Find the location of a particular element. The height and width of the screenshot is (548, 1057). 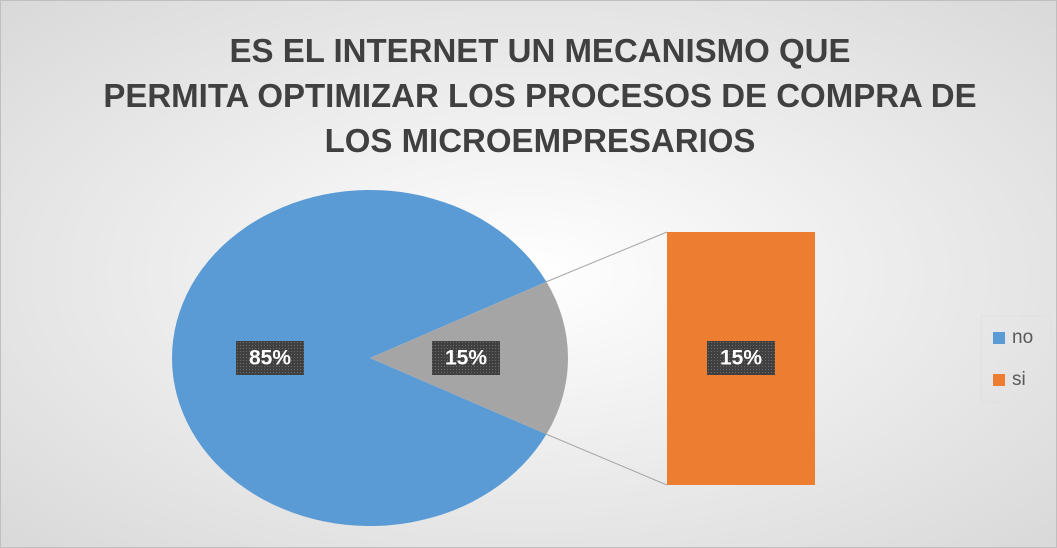

data-label: 85% is located at coordinates (270, 358).